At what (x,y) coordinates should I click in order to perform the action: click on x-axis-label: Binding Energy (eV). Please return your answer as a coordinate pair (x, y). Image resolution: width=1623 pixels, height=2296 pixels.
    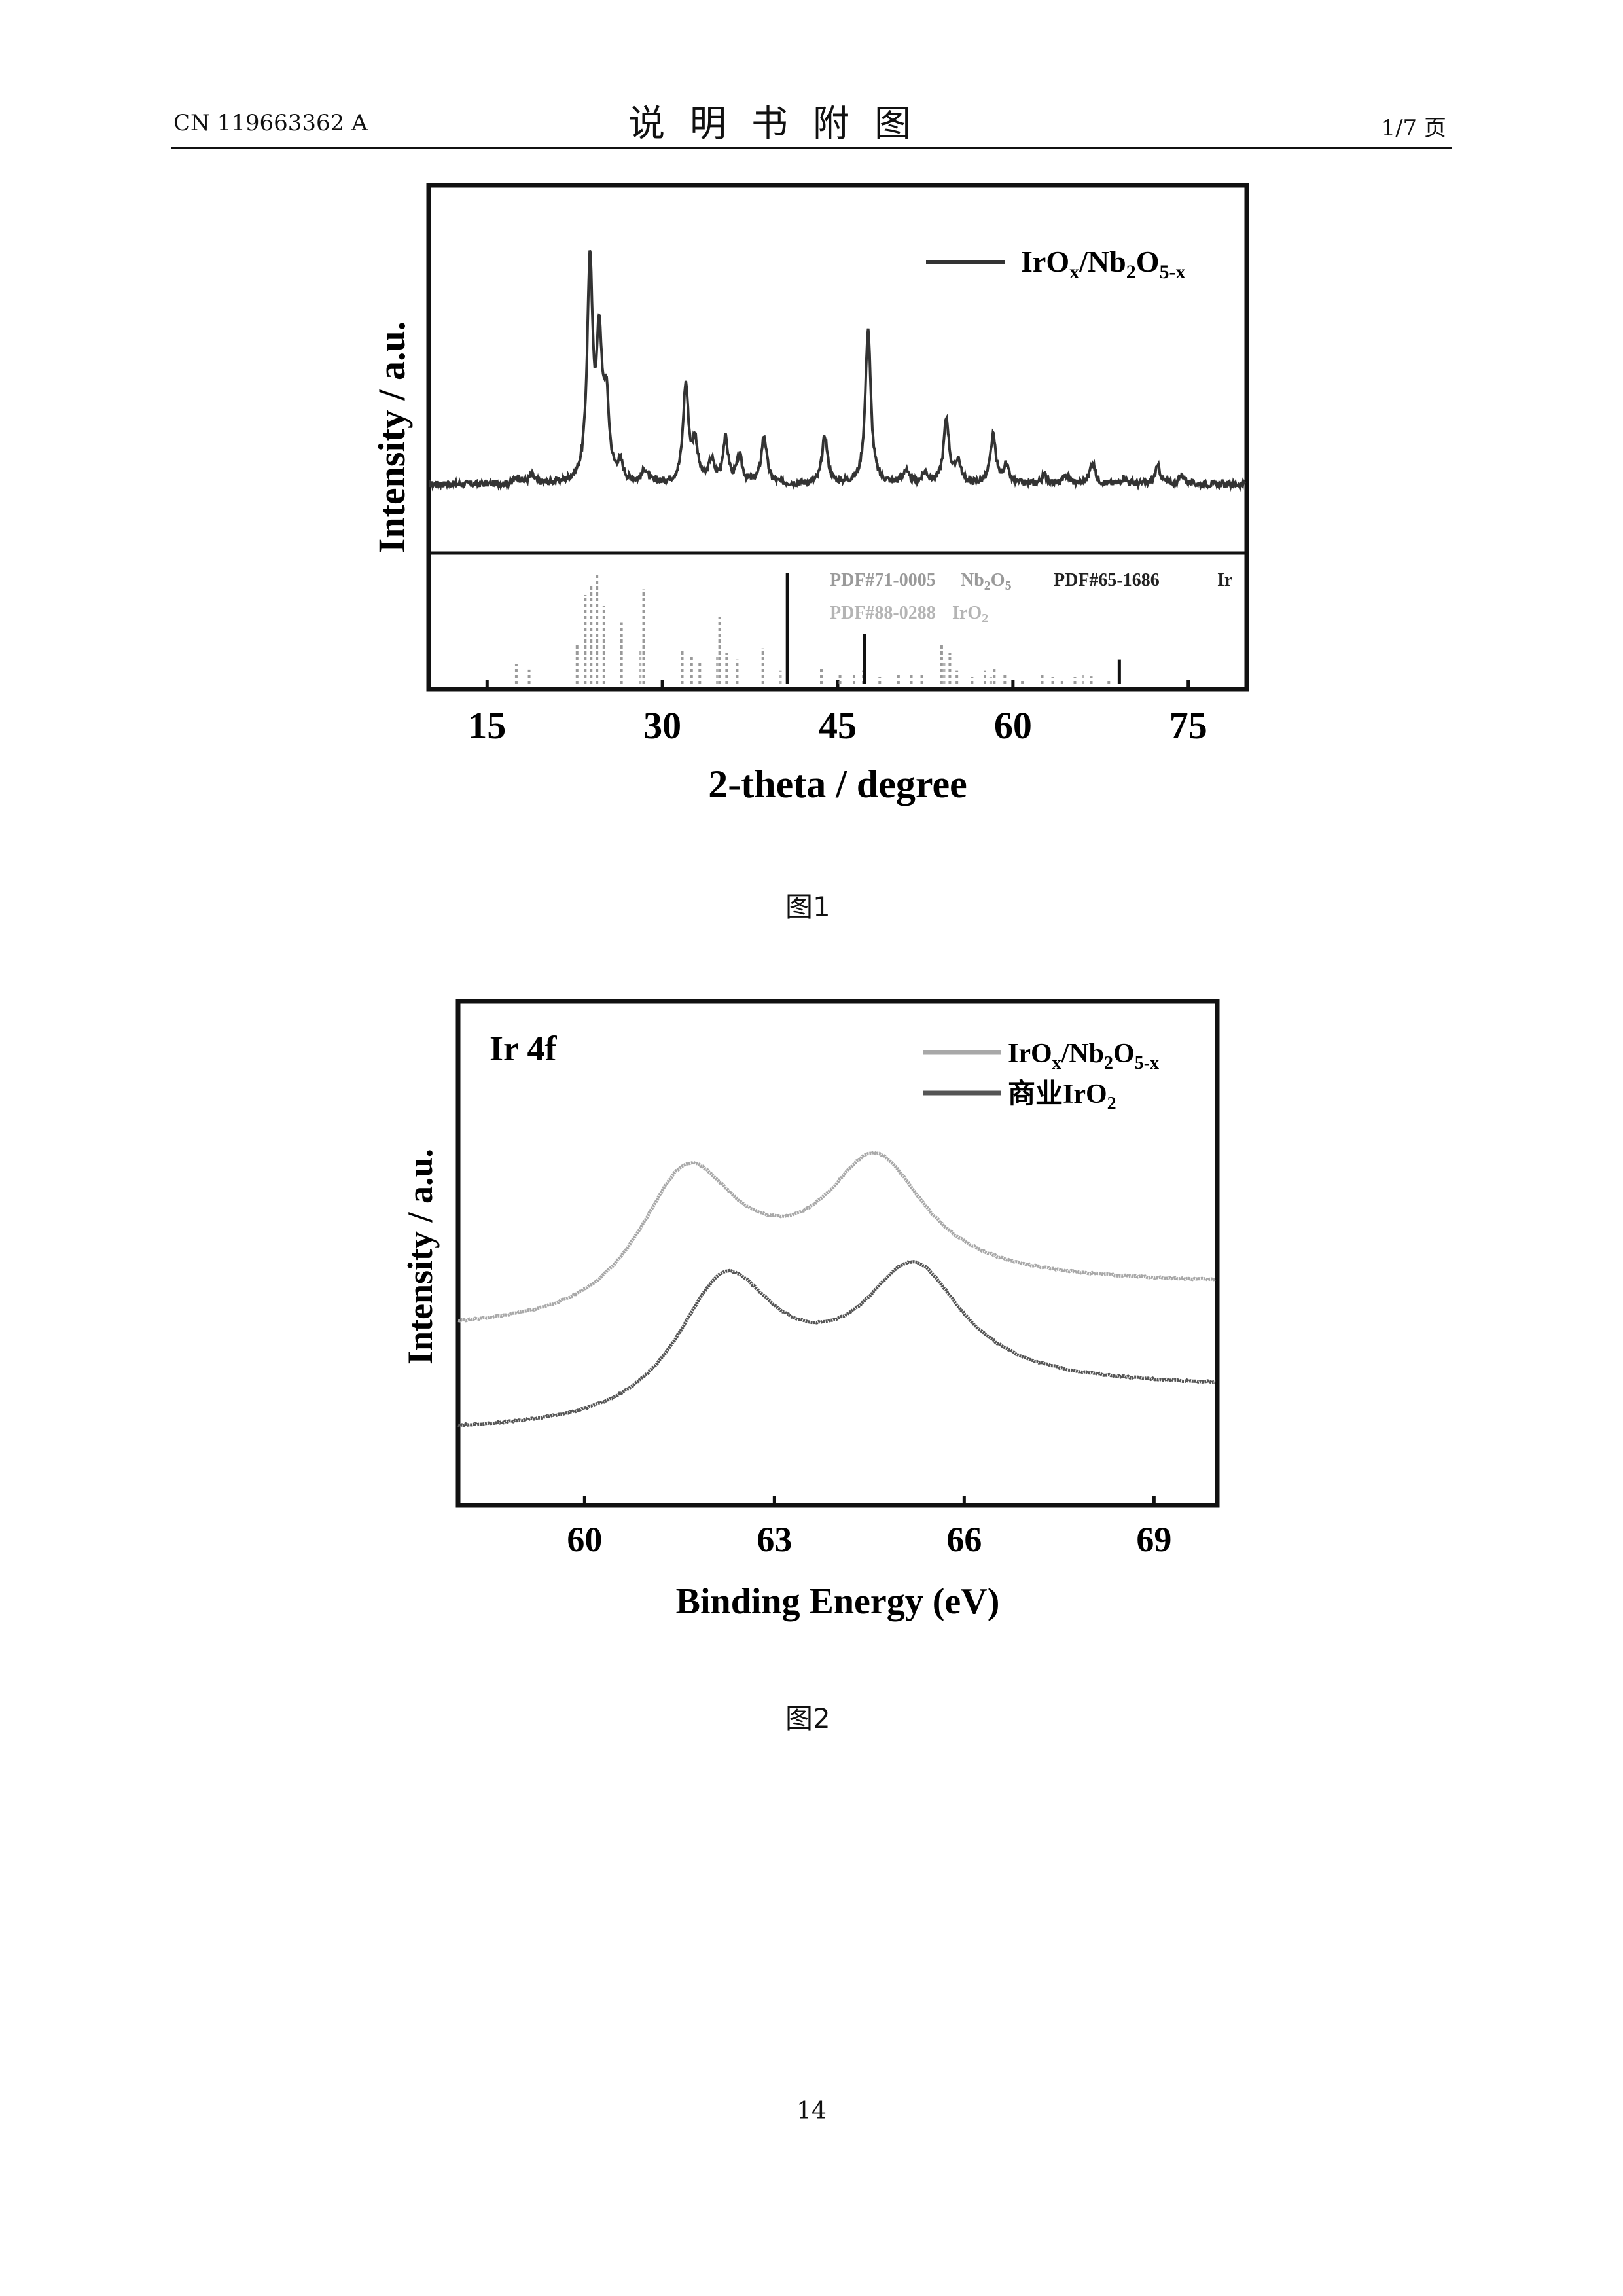
    Looking at the image, I should click on (838, 1601).